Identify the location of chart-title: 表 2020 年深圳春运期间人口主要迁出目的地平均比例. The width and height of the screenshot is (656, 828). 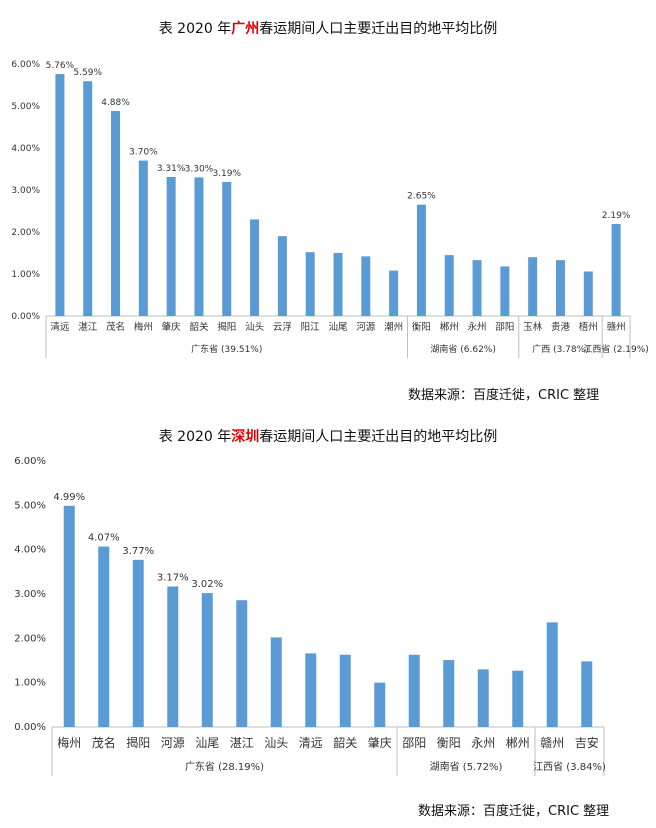
(328, 436).